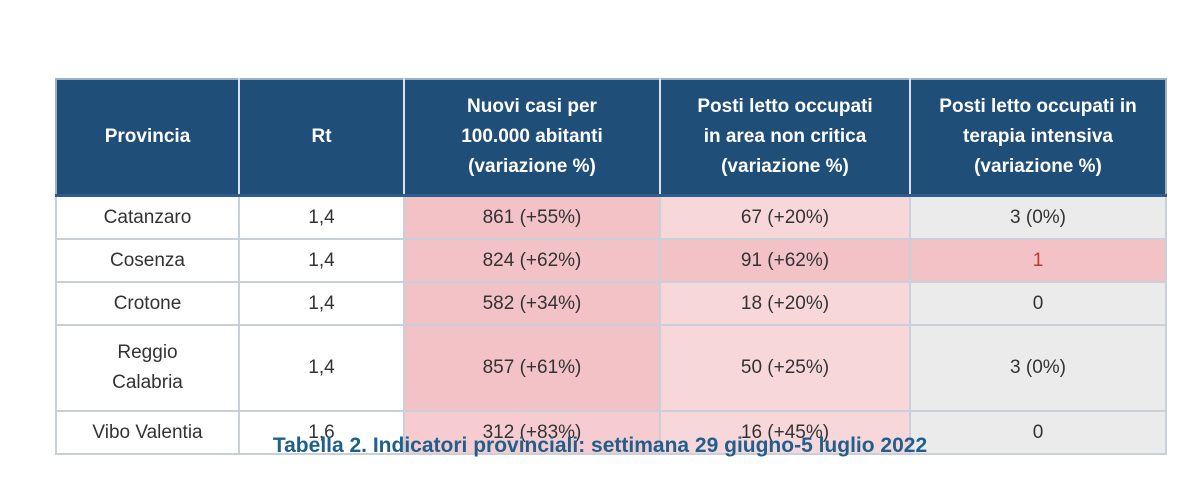 This screenshot has width=1200, height=501. I want to click on table-row: Vibo Valentia 1,6 312 (+83%) 16 (+45%) 0, so click(611, 432).